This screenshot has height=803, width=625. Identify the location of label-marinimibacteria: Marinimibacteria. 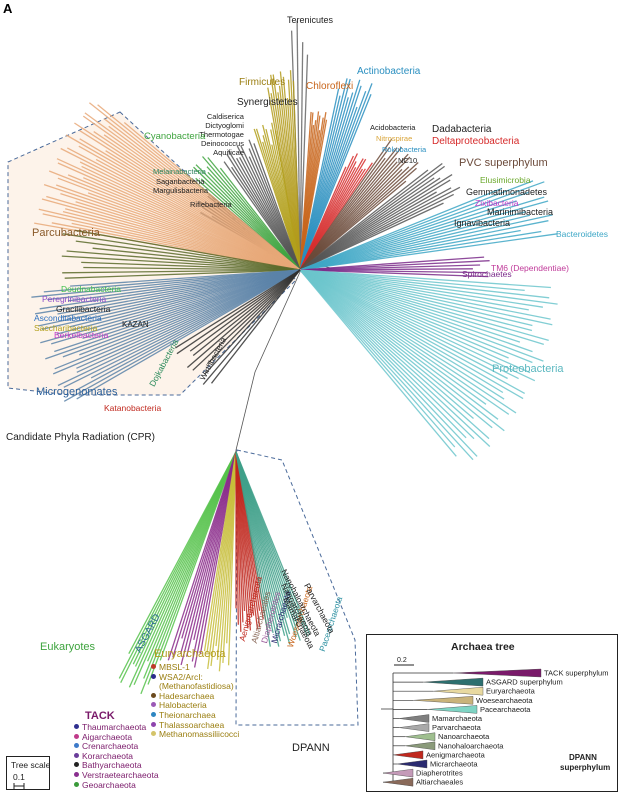
(520, 212).